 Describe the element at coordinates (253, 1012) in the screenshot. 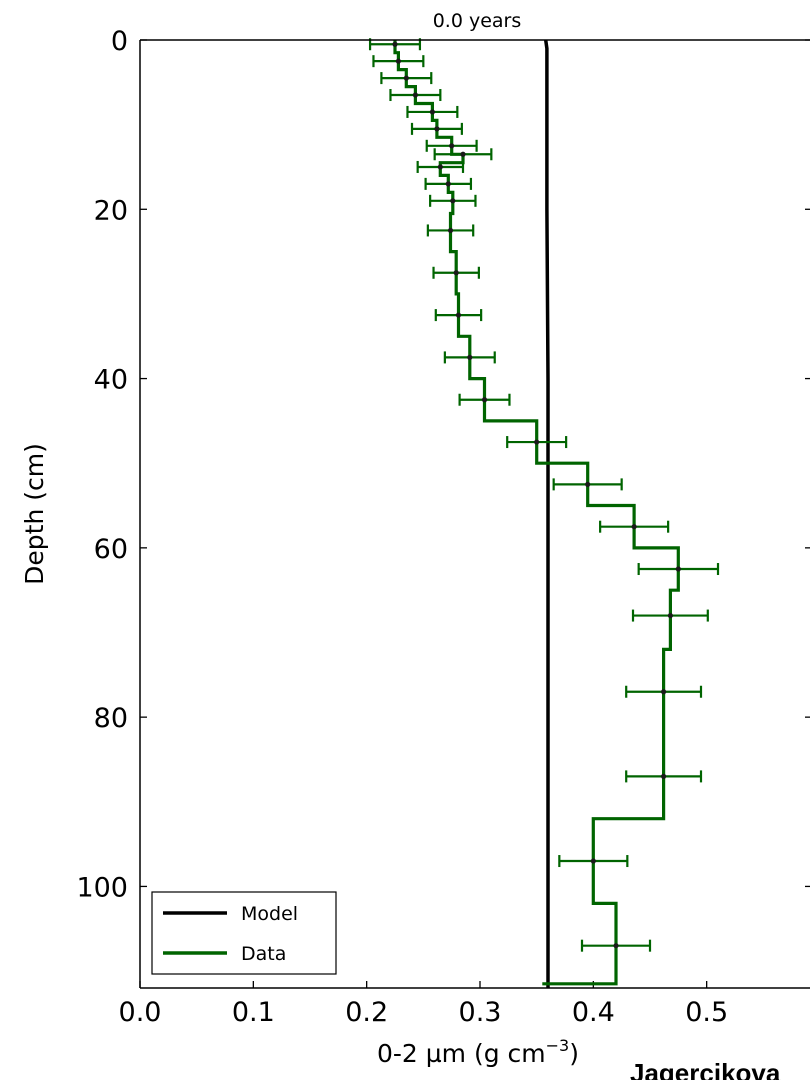

I see `x-tick-label: 0.1` at that location.